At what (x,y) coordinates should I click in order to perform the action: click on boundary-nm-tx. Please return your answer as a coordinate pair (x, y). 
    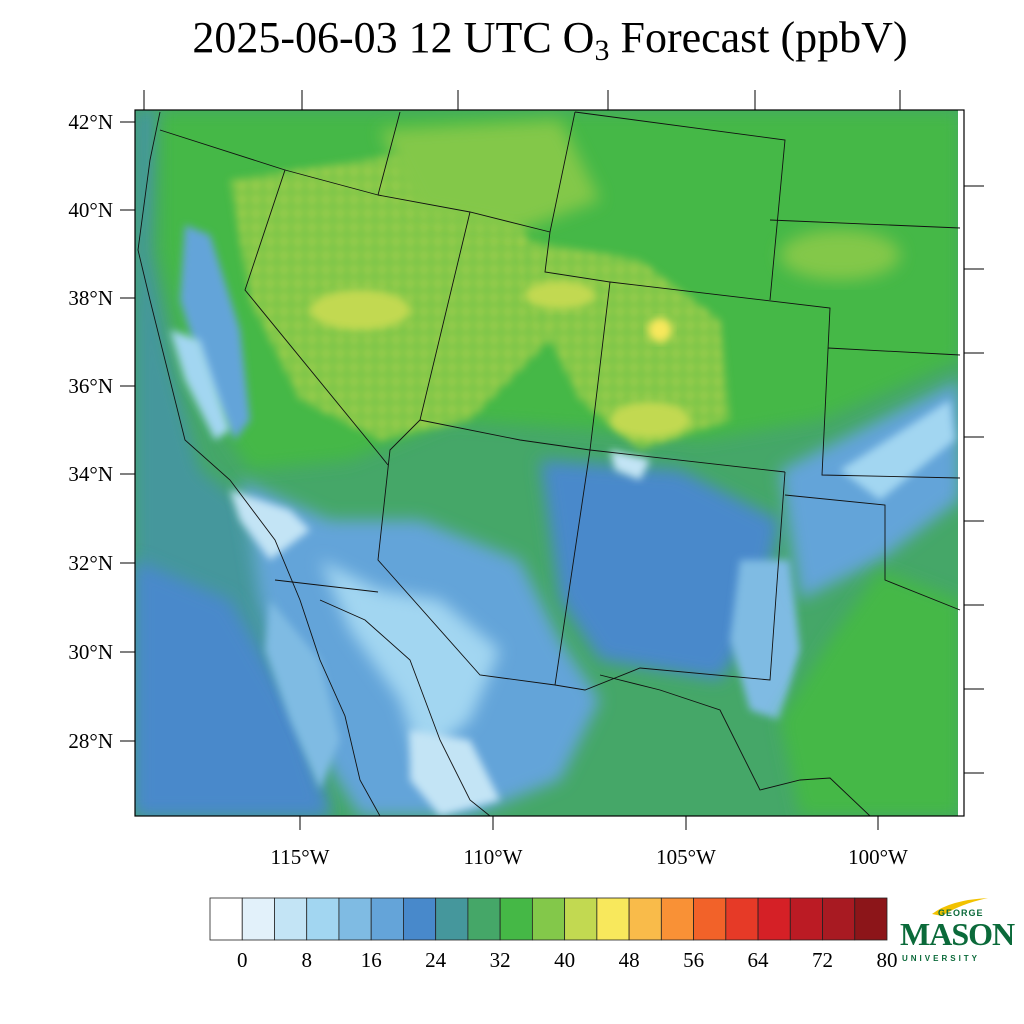
    Looking at the image, I should click on (670, 581).